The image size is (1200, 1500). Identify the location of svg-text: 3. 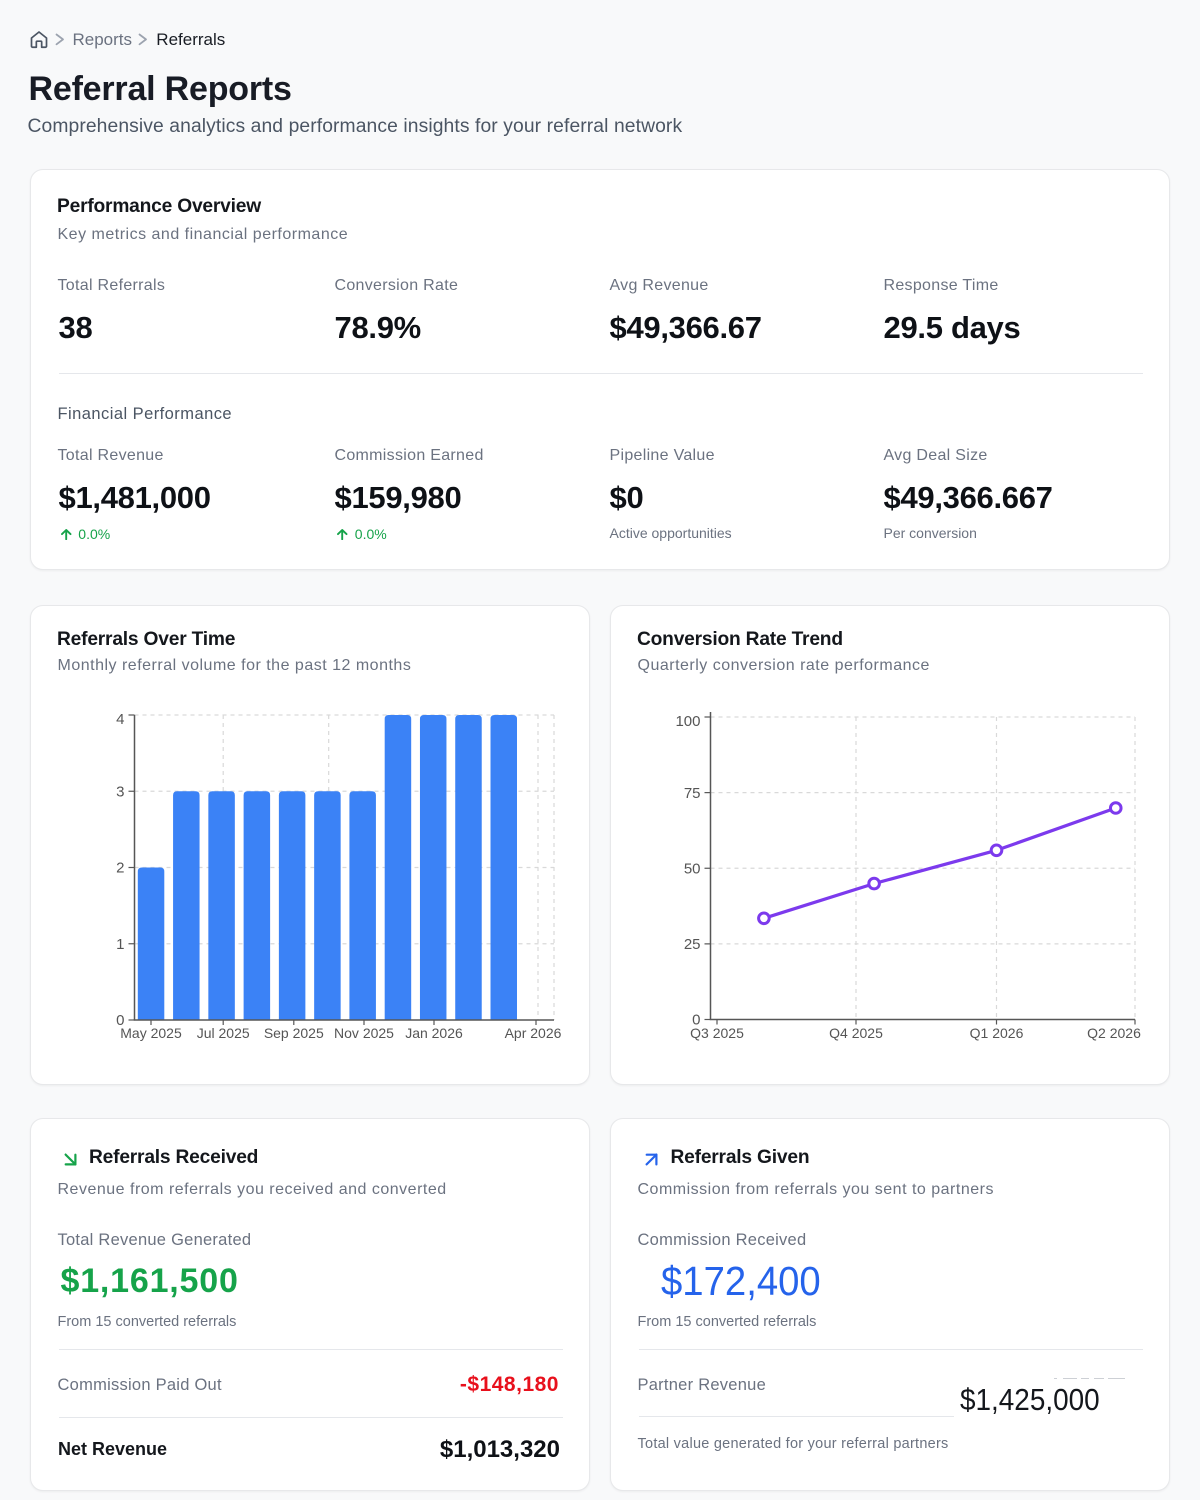
(120, 791).